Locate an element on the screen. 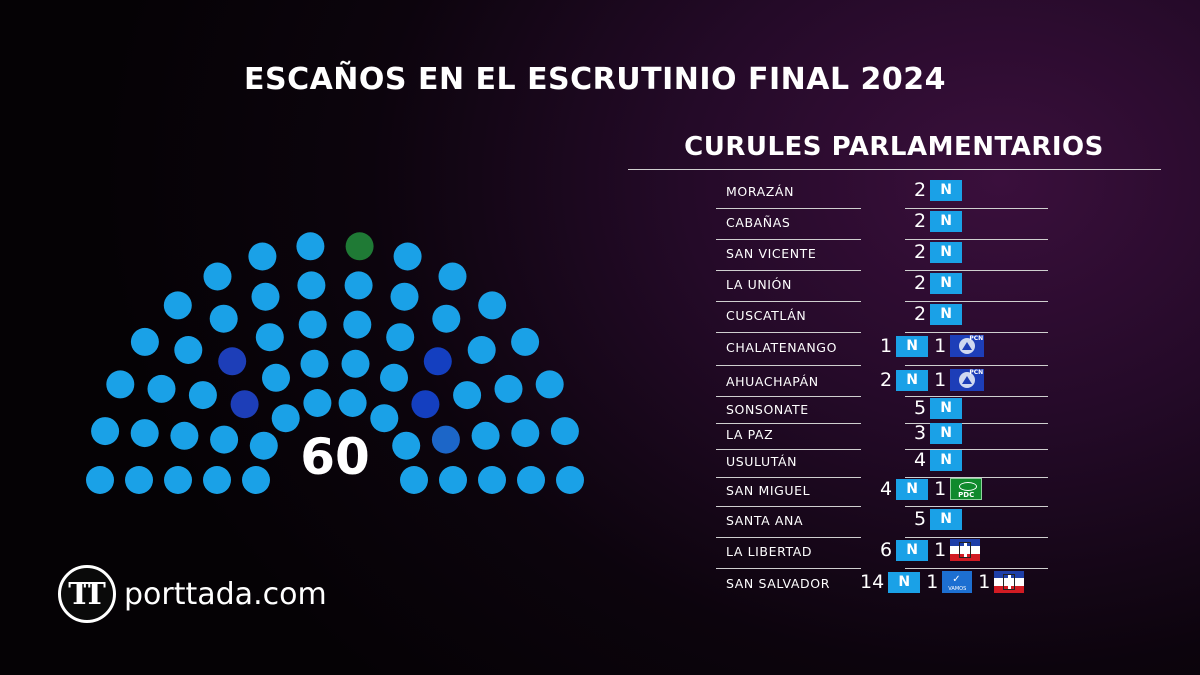  brand-name: porttada.com is located at coordinates (225, 594).